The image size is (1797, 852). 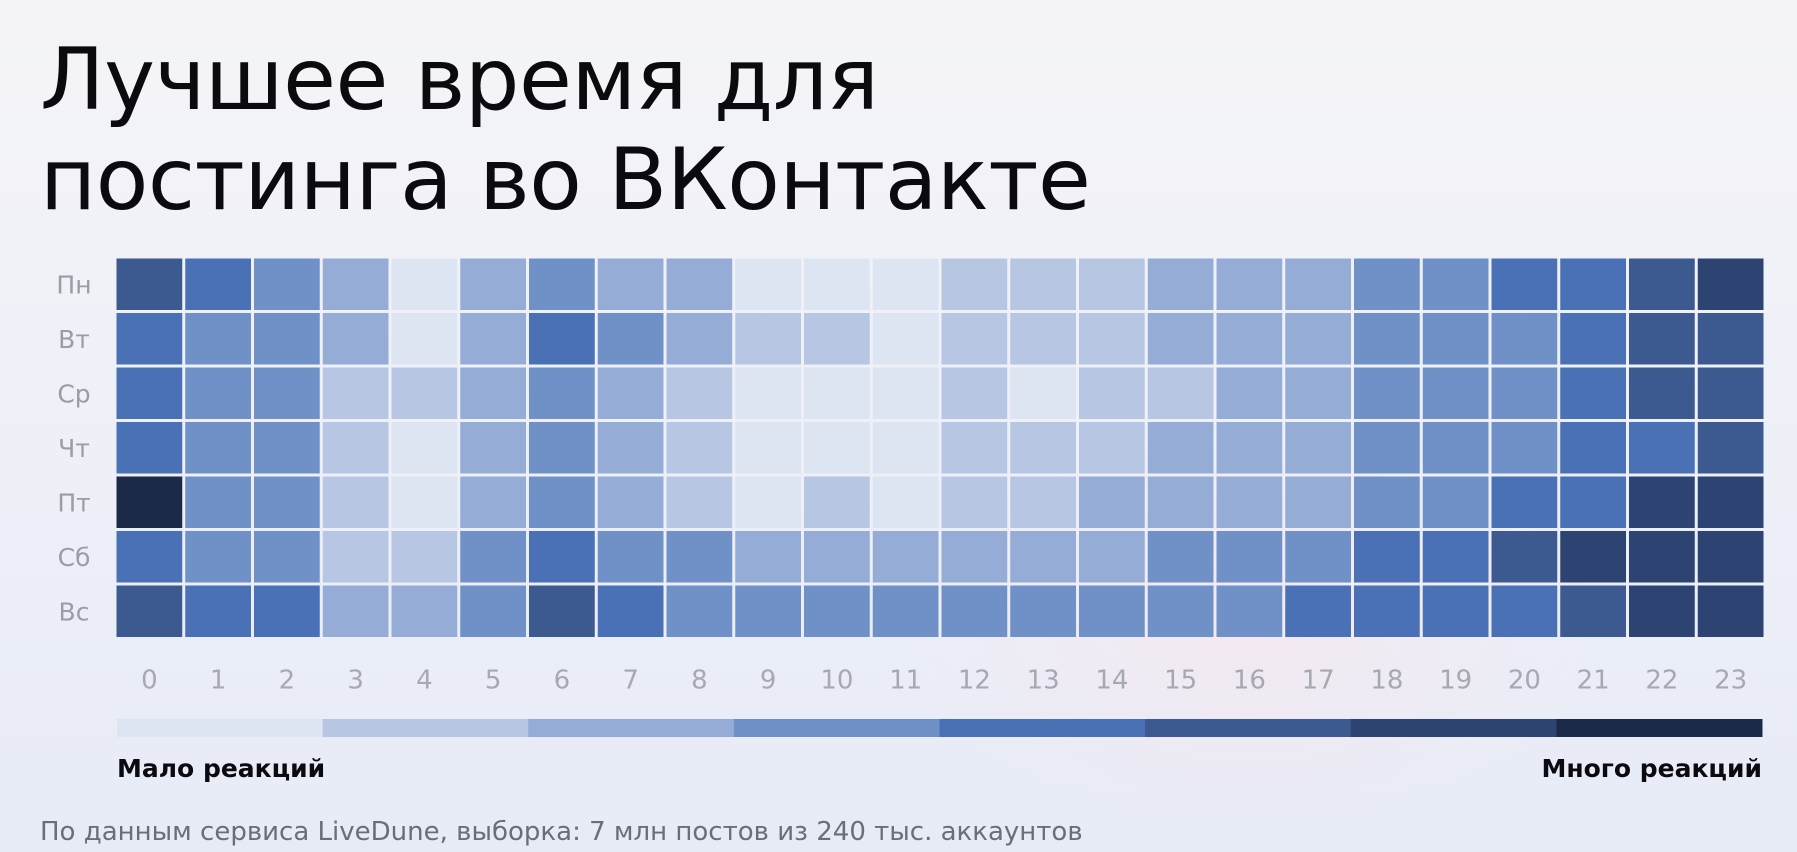 What do you see at coordinates (836, 681) in the screenshot?
I see `hour-label: 10` at bounding box center [836, 681].